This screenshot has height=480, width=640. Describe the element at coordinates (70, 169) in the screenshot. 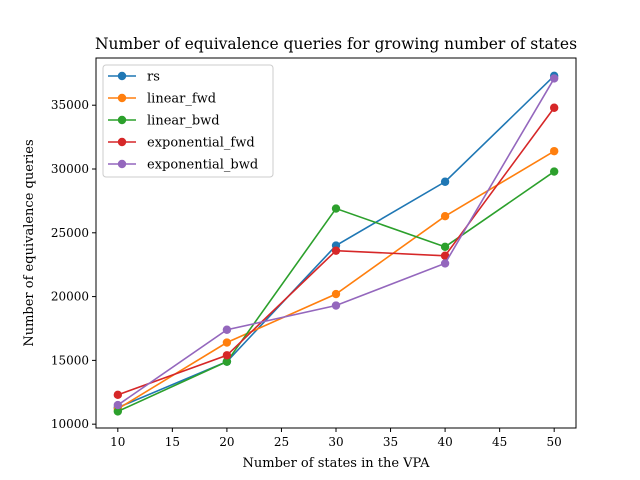

I see `y-tick-label: 30000` at that location.